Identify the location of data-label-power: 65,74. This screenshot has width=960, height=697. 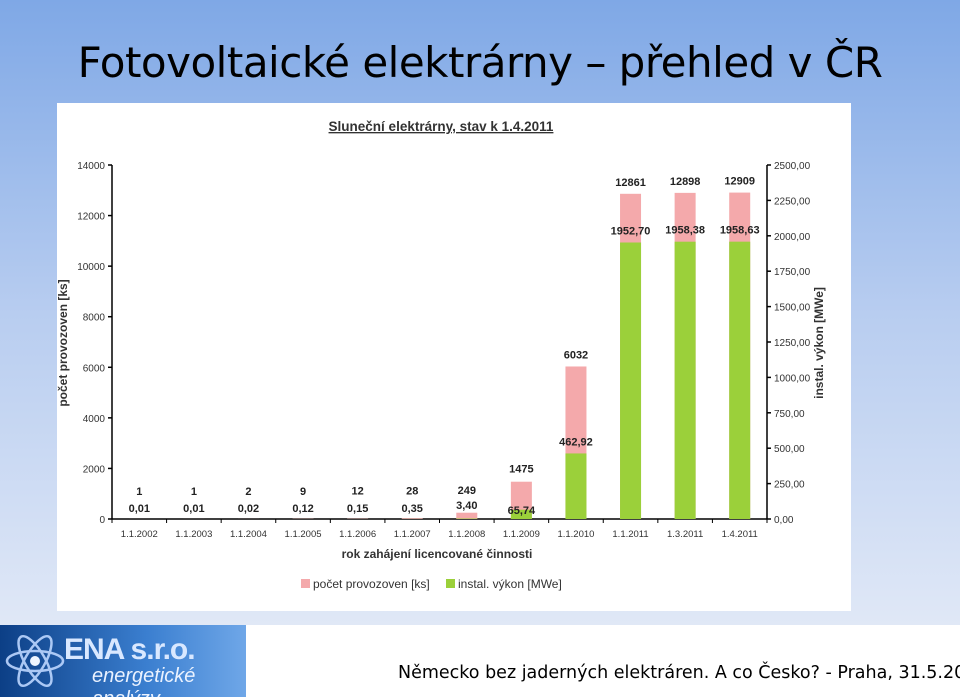
(522, 511).